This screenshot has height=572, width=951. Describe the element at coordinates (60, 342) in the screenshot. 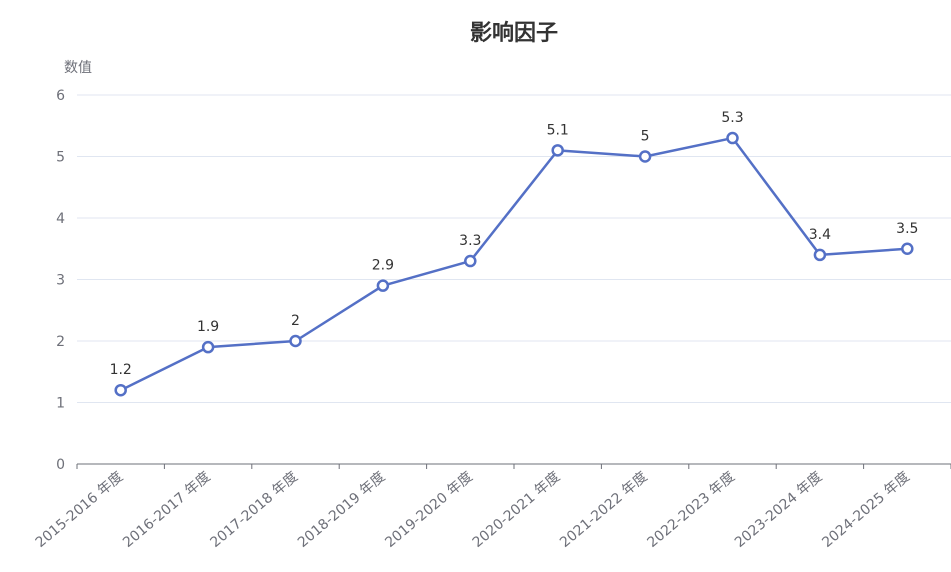

I see `y-tick-label: 2` at that location.